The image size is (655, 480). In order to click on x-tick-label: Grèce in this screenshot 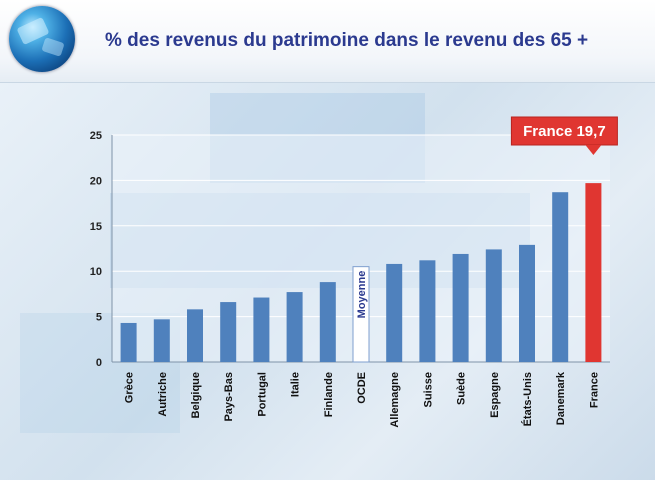, I will do `click(130, 387)`.